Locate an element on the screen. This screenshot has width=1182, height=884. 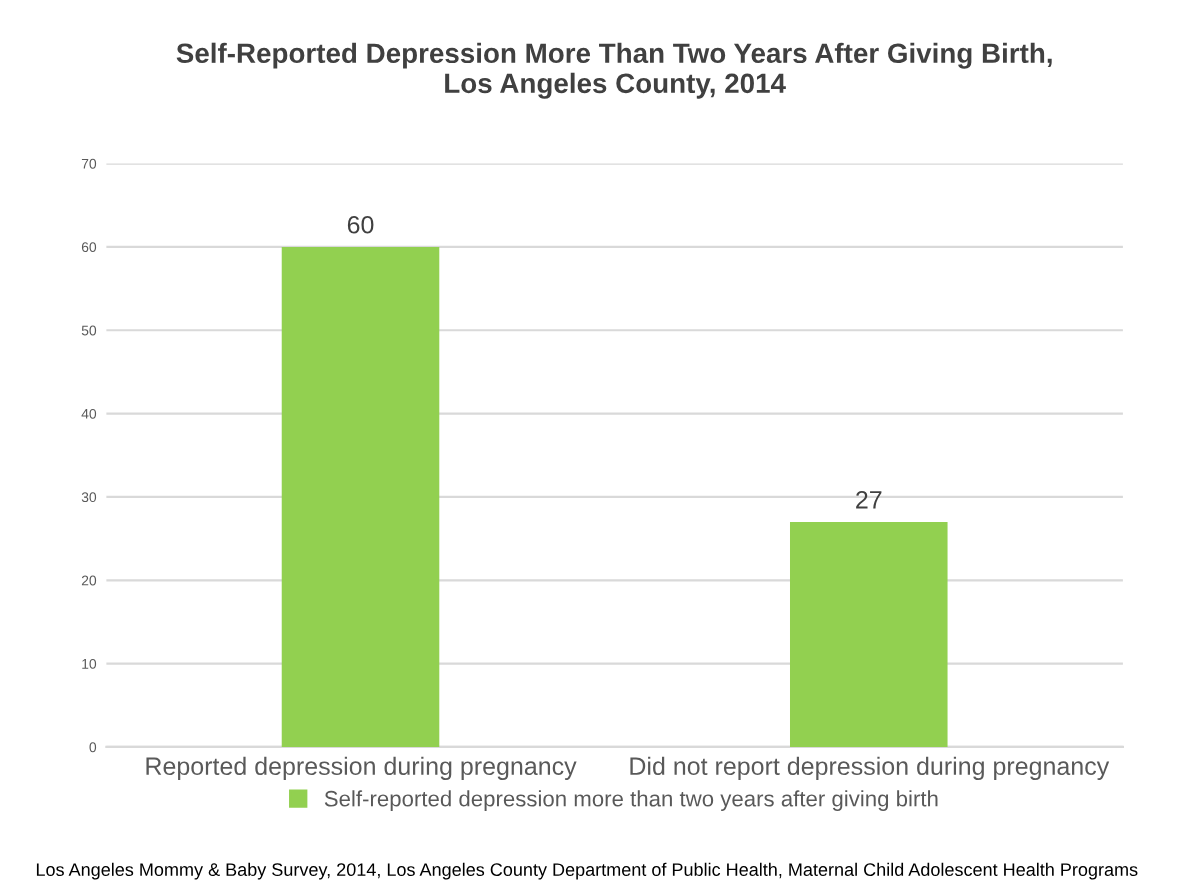
text: Los Angeles Mommy & Baby Survey, 2014, Los Angeles County Department of Public Health, Maternal Child Adolescent Health Programs is located at coordinates (587, 871).